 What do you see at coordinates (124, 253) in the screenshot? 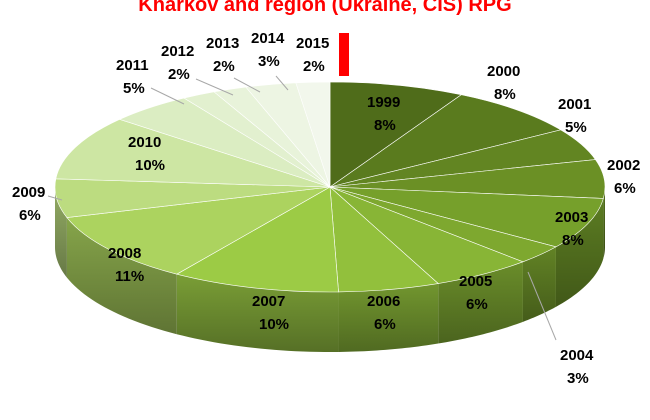
I see `slice-label-2008: 2008` at bounding box center [124, 253].